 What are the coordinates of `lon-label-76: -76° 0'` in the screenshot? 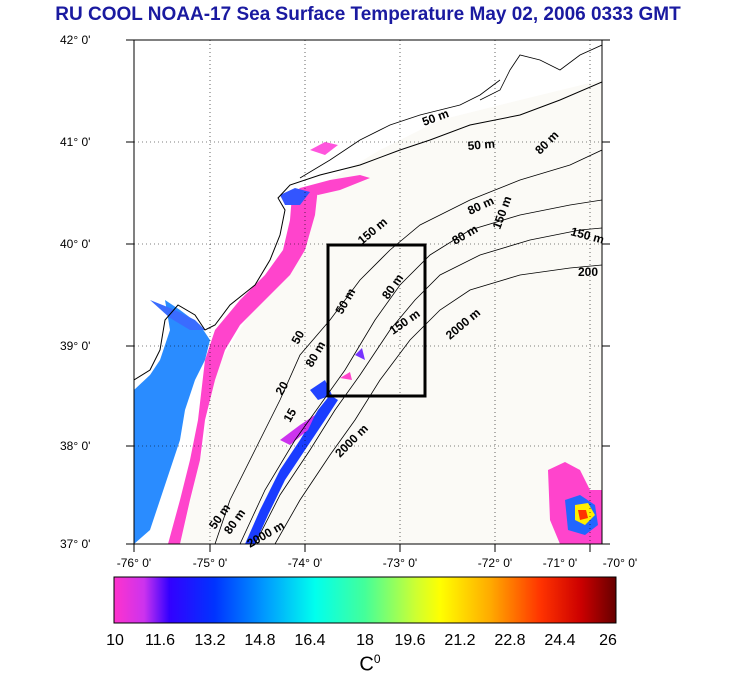 It's located at (134, 563).